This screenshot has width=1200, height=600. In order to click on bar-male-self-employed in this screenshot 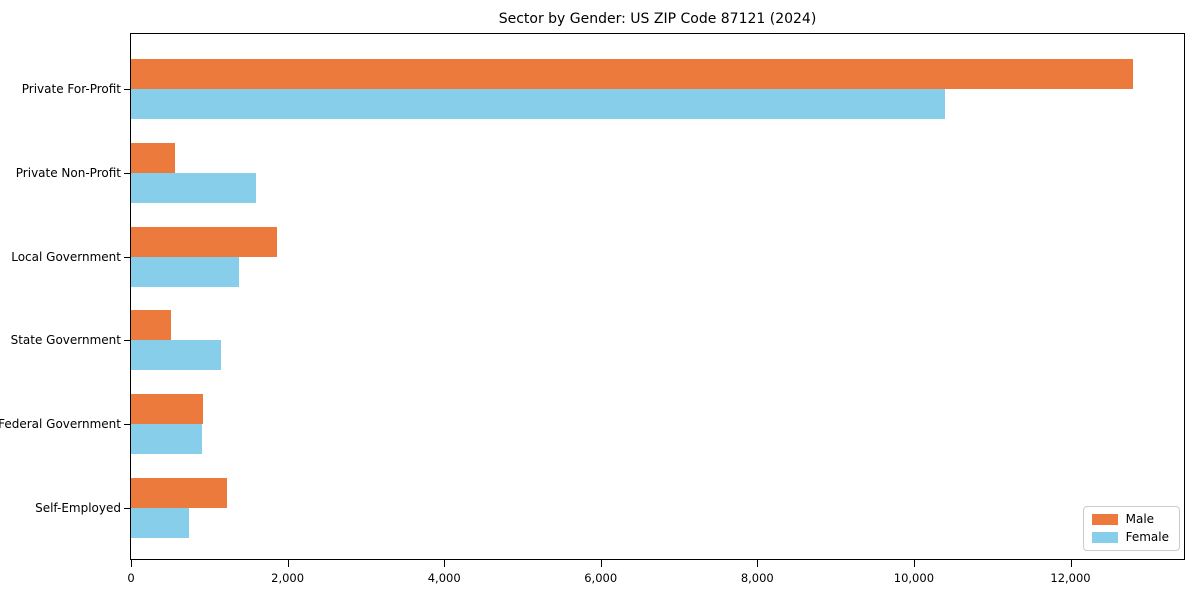, I will do `click(179, 493)`.